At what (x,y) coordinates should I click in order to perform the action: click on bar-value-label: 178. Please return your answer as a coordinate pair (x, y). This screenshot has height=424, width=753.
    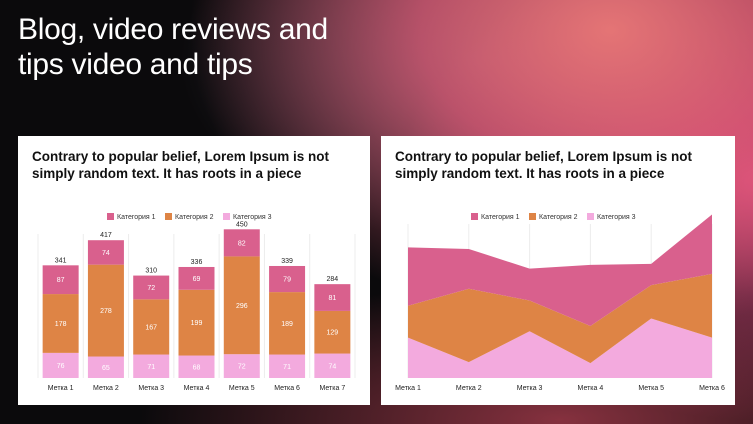
    Looking at the image, I should click on (61, 324).